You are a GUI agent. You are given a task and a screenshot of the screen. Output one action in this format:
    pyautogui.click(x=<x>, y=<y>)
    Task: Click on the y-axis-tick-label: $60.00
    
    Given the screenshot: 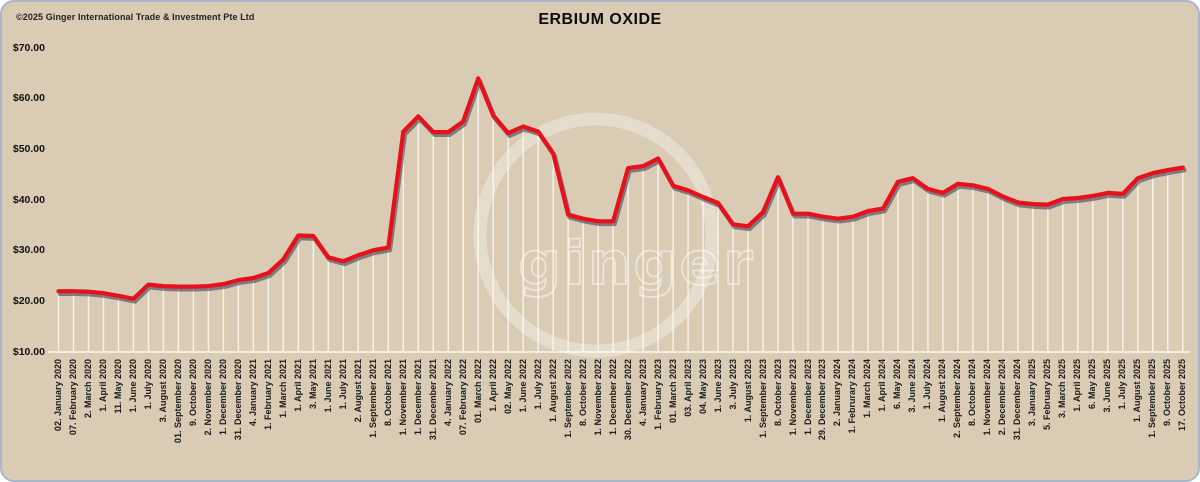 What is the action you would take?
    pyautogui.click(x=28, y=98)
    